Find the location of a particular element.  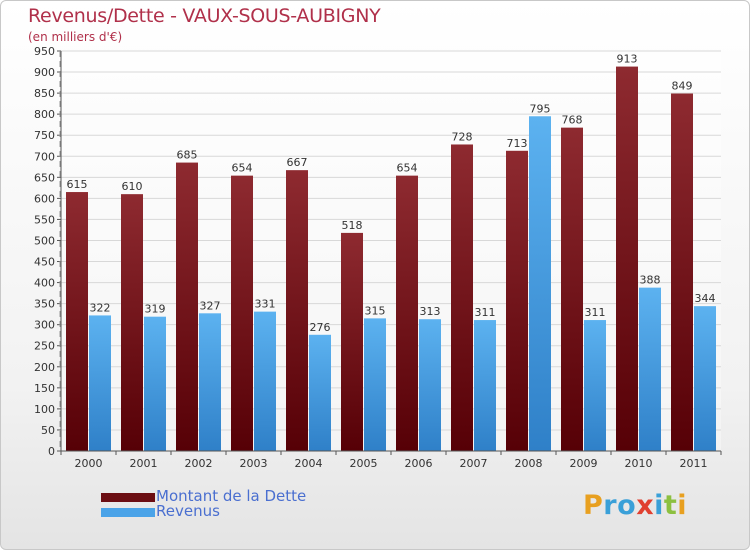

data-label: 344 is located at coordinates (705, 298).